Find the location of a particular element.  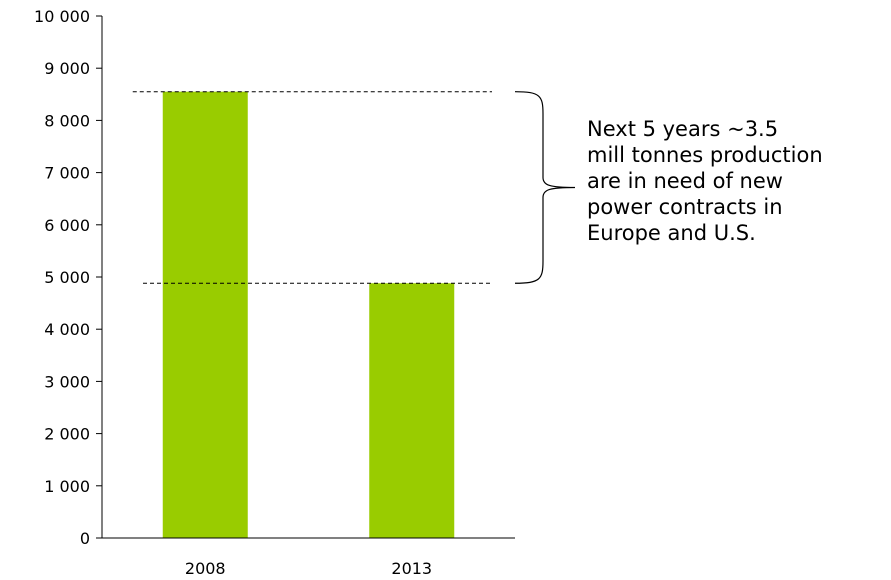

y-tick-label: 5 000 is located at coordinates (67, 277).